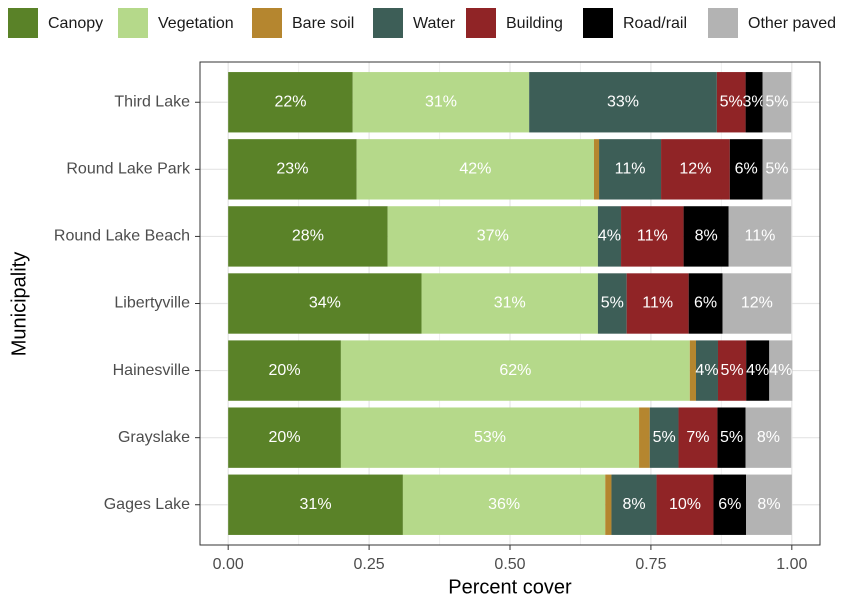  Describe the element at coordinates (490, 437) in the screenshot. I see `data-label: 53%` at that location.